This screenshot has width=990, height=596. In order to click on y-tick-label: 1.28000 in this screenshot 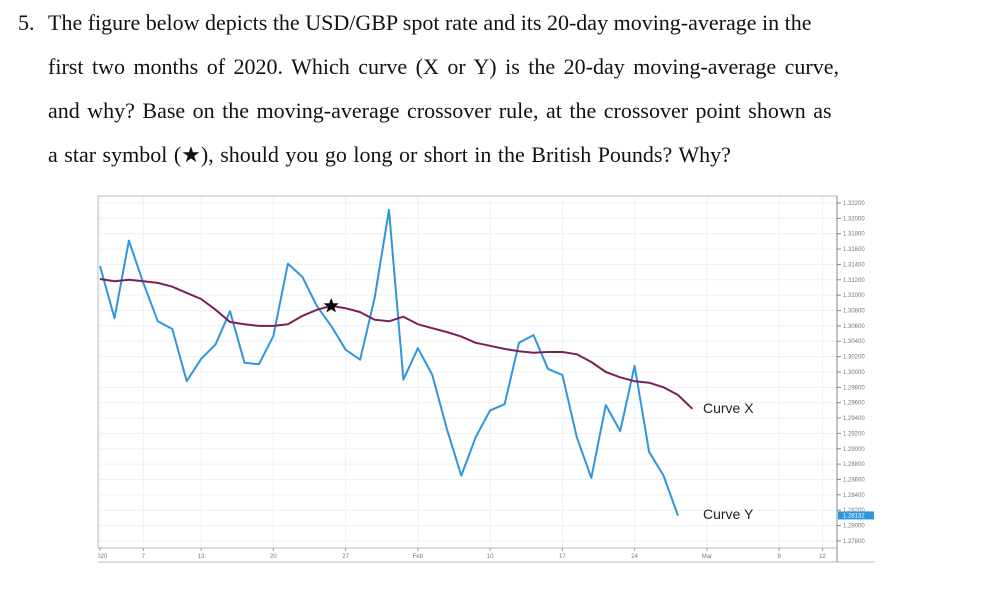, I will do `click(854, 527)`.